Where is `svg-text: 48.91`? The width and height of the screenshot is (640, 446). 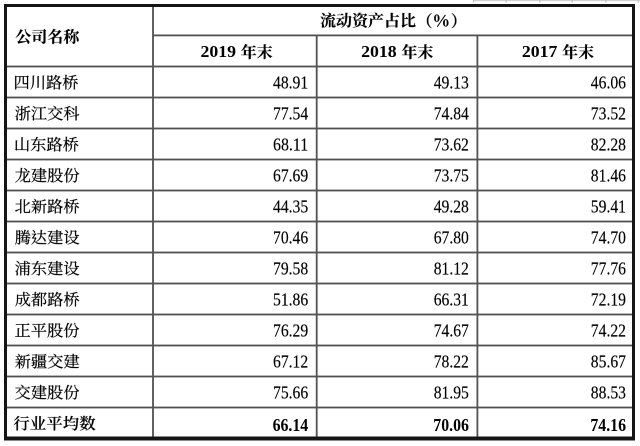
svg-text: 48.91 is located at coordinates (290, 83).